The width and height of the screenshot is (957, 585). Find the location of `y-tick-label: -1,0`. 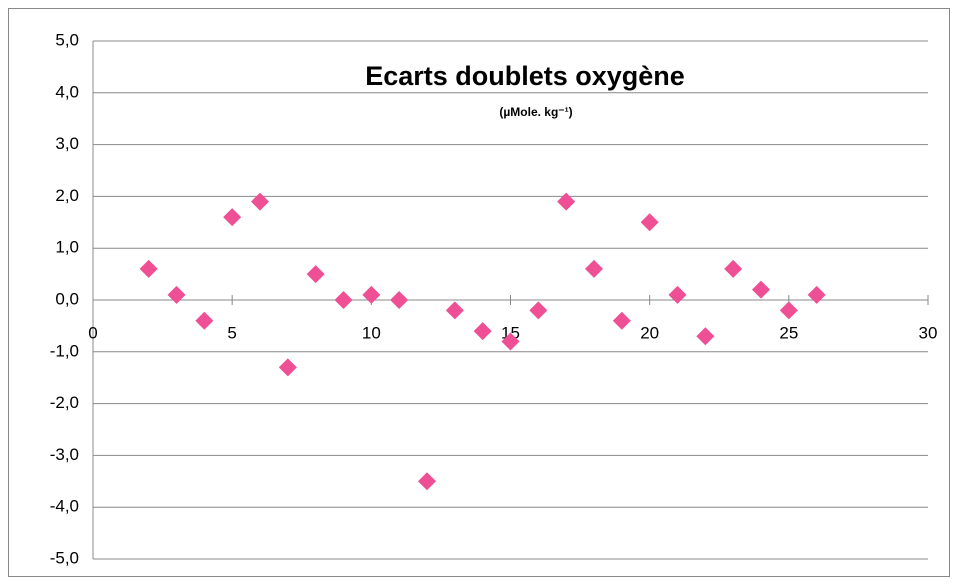

y-tick-label: -1,0 is located at coordinates (64, 350).